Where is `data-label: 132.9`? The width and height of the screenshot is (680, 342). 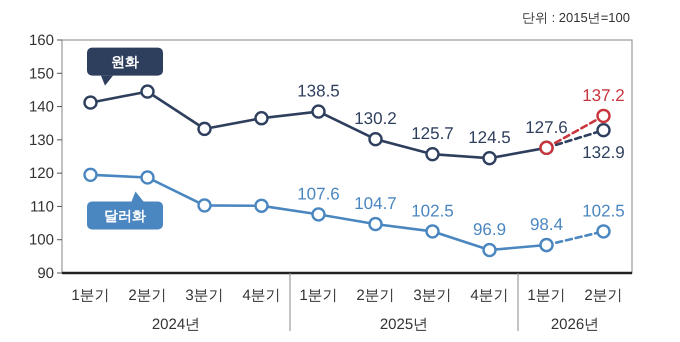 data-label: 132.9 is located at coordinates (603, 152).